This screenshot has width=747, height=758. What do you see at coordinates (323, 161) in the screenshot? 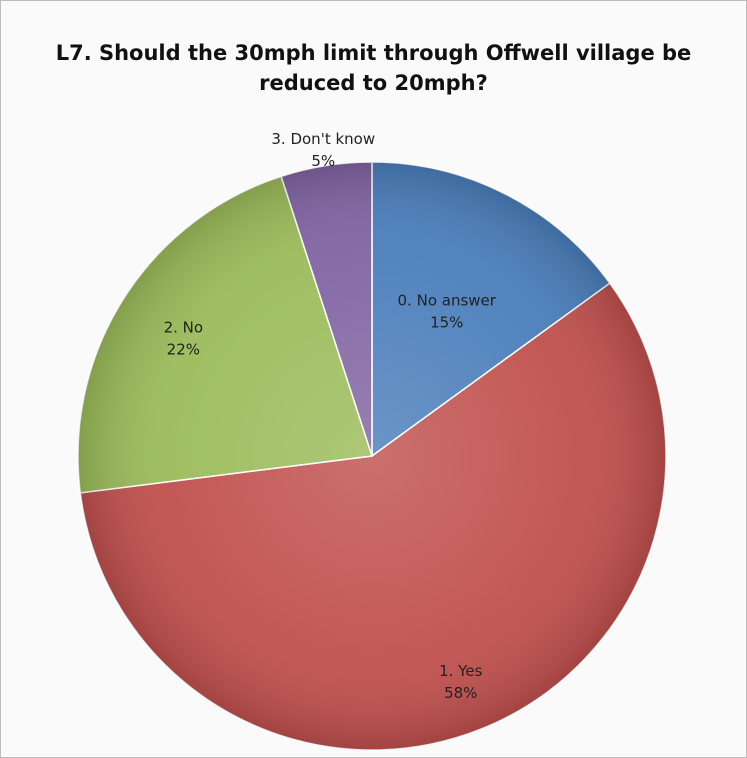
I see `slice-value-3: 5%` at bounding box center [323, 161].